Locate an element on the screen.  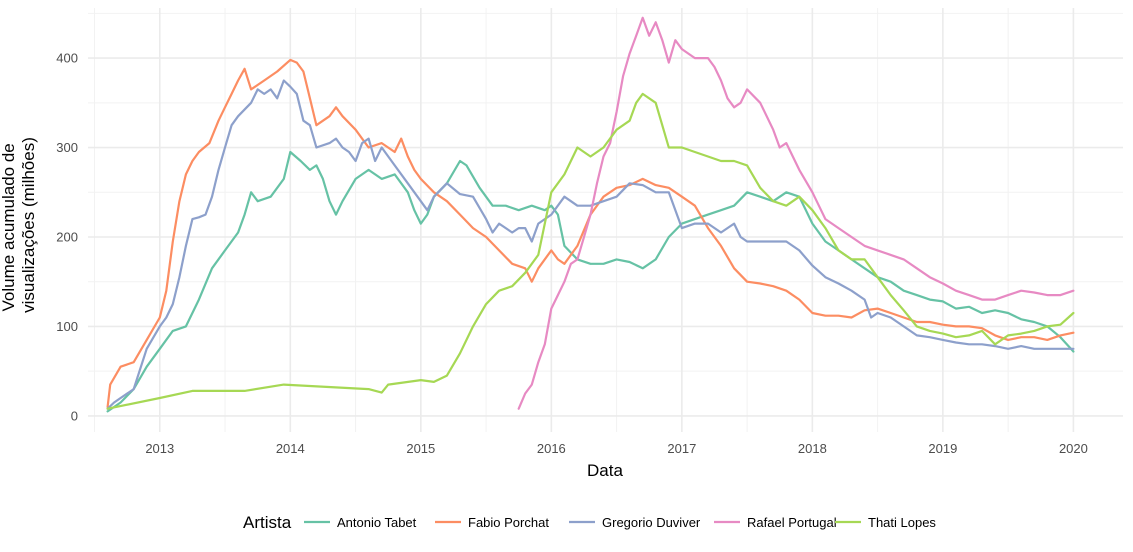
legend-label-antonio-tabet: Antonio Tabet is located at coordinates (377, 522).